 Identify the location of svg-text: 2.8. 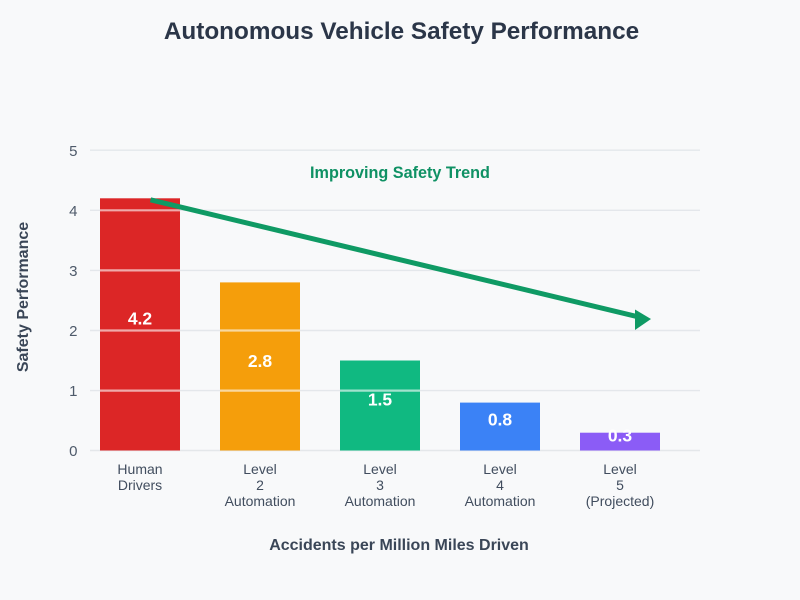
(260, 361).